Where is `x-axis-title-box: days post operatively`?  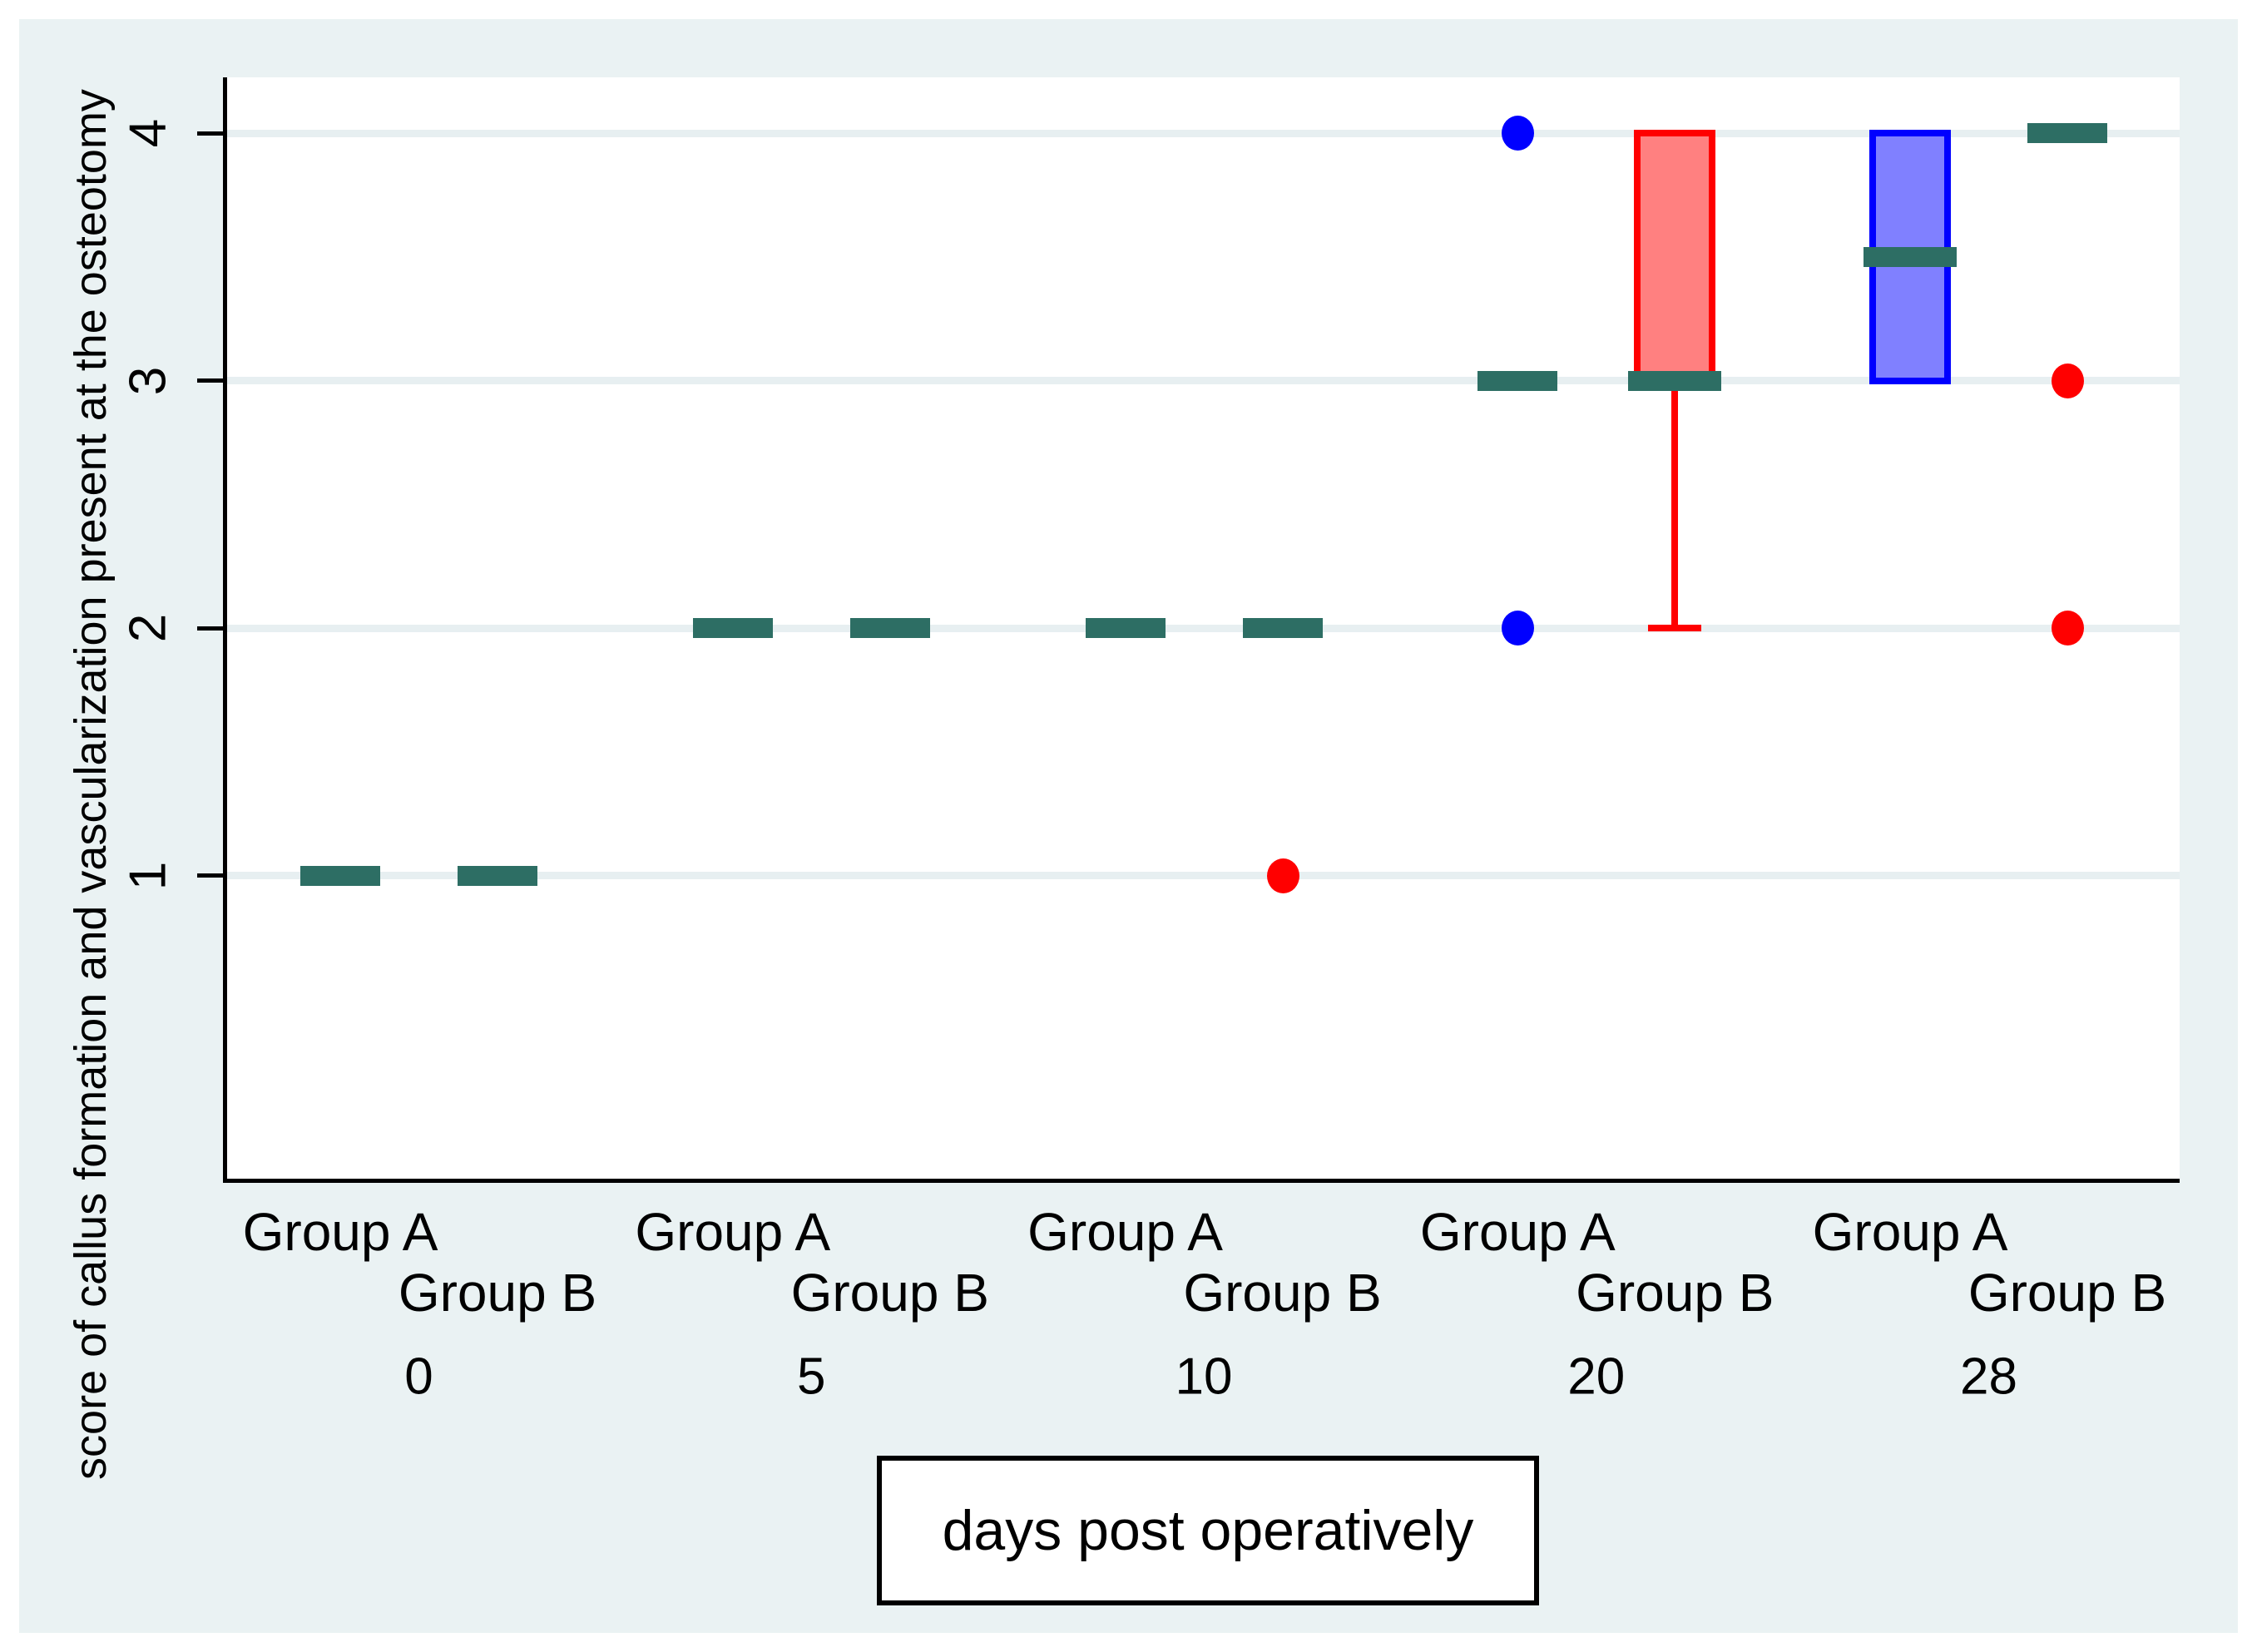
x-axis-title-box: days post operatively is located at coordinates (1208, 1530).